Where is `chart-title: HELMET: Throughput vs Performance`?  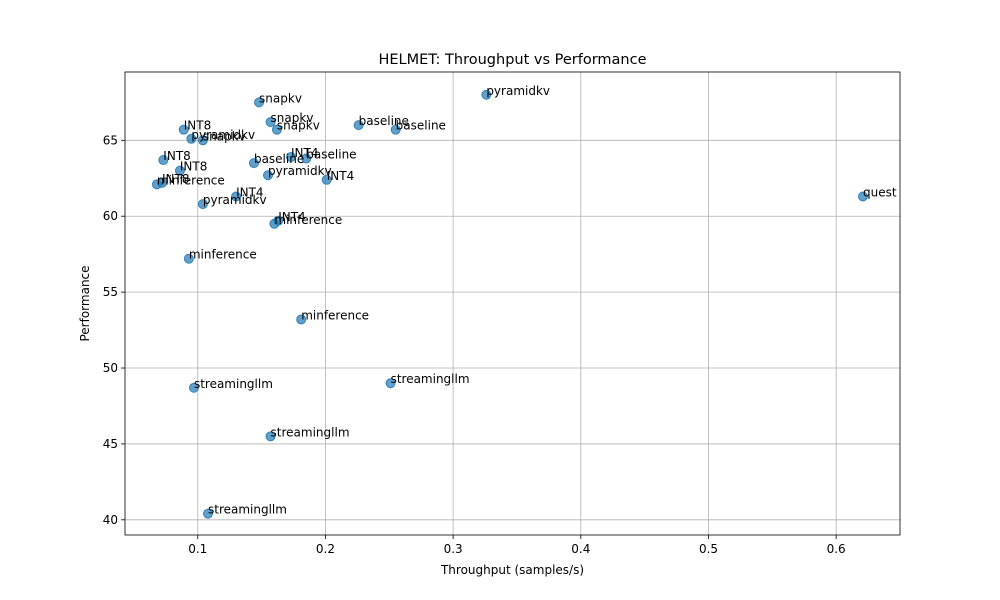 chart-title: HELMET: Throughput vs Performance is located at coordinates (512, 60).